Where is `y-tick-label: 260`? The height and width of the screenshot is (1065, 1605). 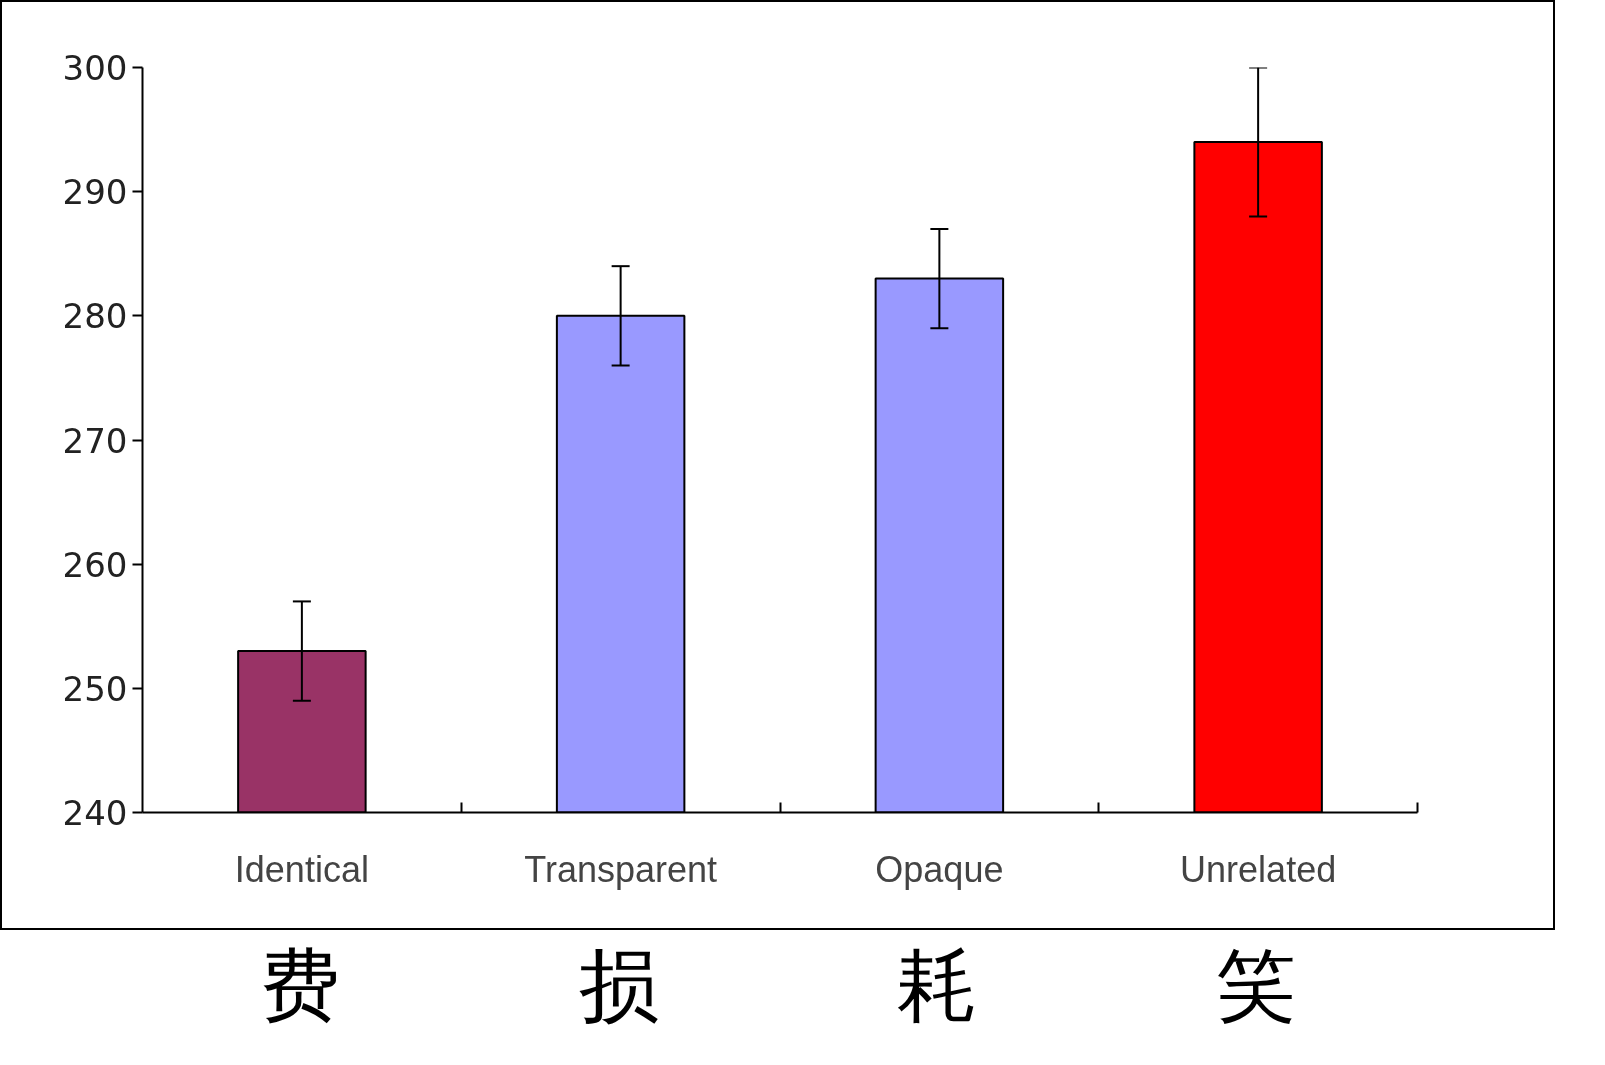
y-tick-label: 260 is located at coordinates (95, 564).